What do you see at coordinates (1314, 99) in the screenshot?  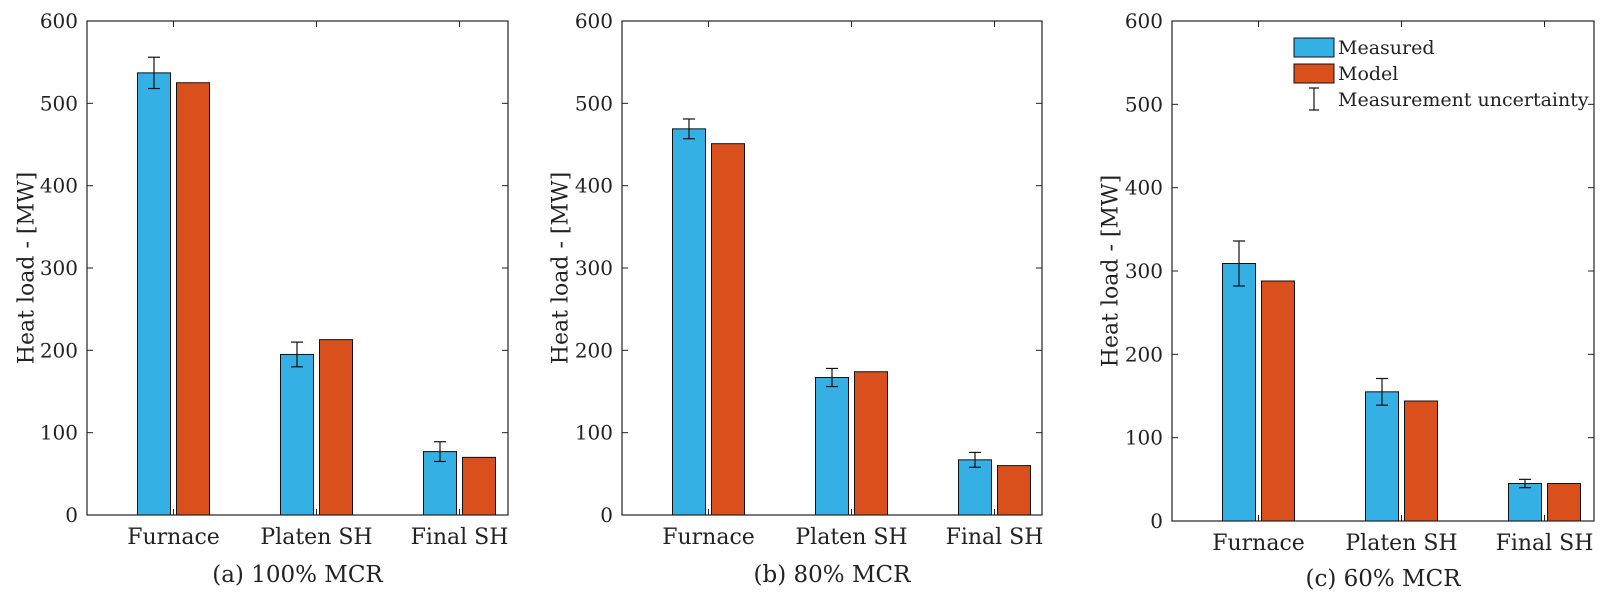 I see `legend-errorbar-marker` at bounding box center [1314, 99].